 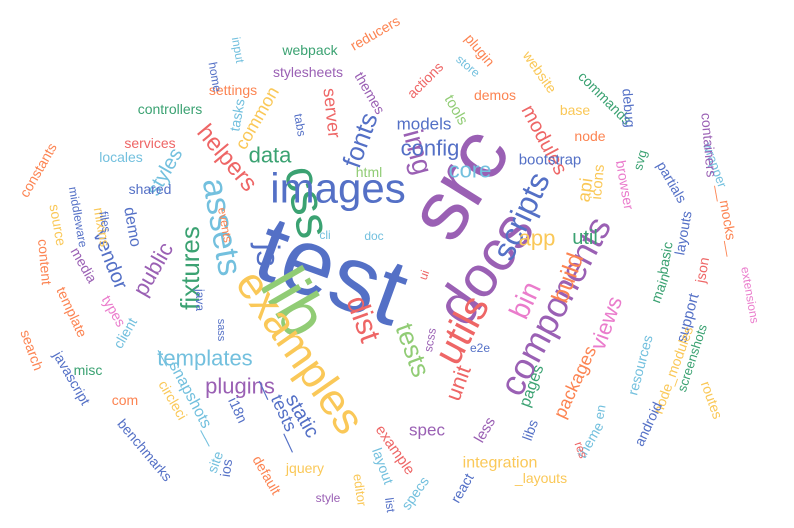 What do you see at coordinates (485, 430) in the screenshot?
I see `word-less: less` at bounding box center [485, 430].